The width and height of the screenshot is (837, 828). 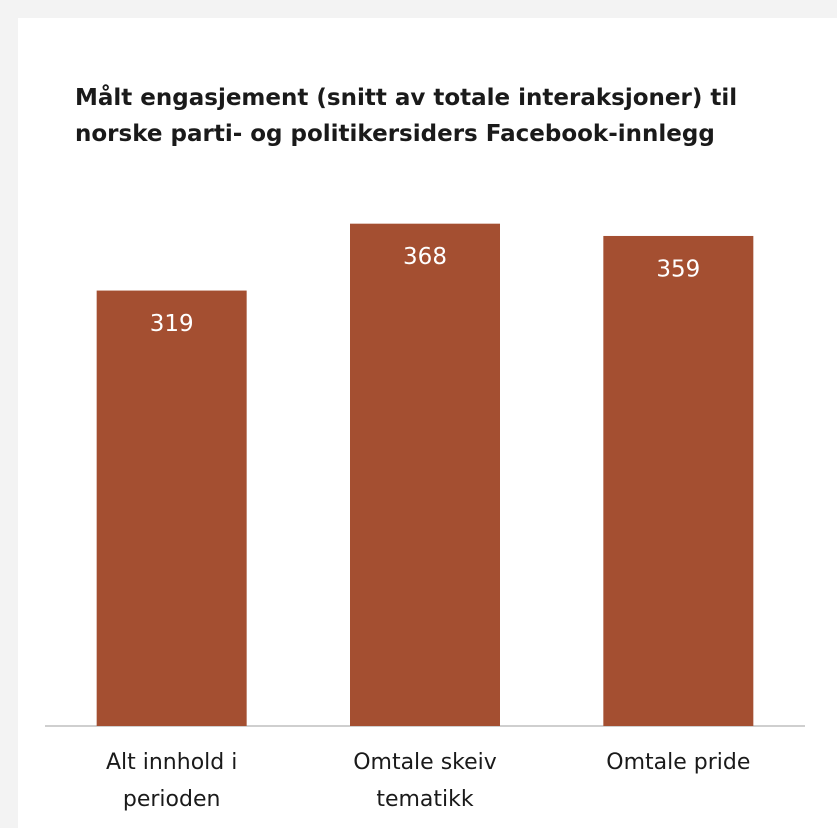 What do you see at coordinates (171, 781) in the screenshot?
I see `x-tick-label: Alt innhold i perioden` at bounding box center [171, 781].